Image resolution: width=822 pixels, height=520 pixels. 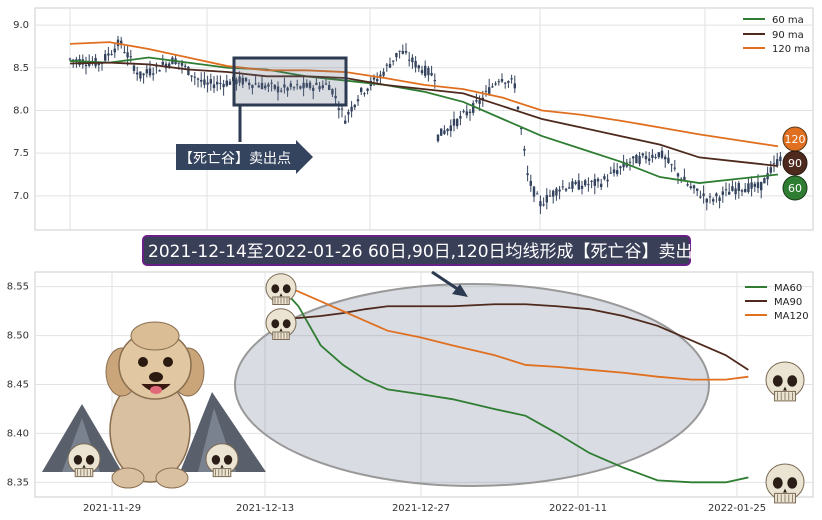 I want to click on death-valley-highlight-box, so click(x=290, y=81).